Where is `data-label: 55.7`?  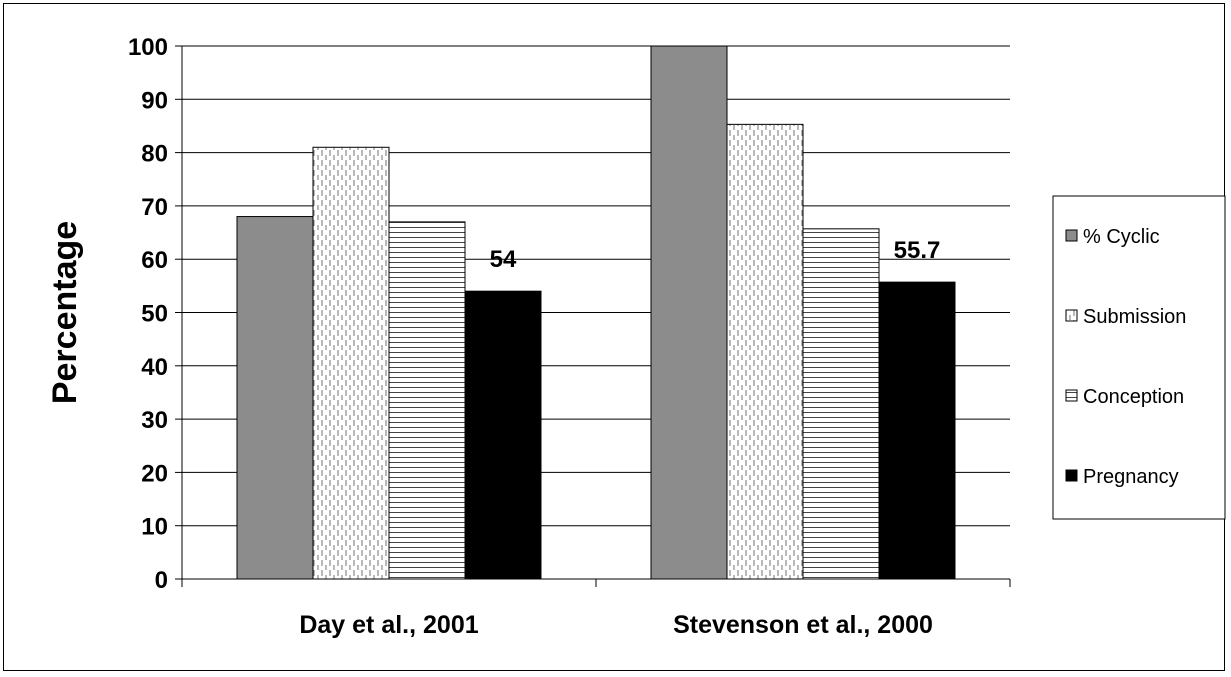
data-label: 55.7 is located at coordinates (917, 250).